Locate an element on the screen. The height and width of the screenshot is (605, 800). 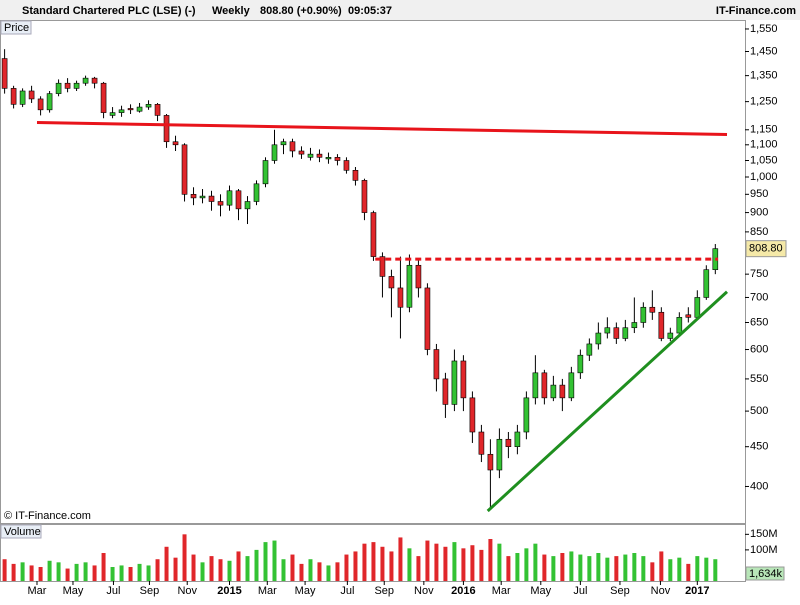
y-tick-label: 1,350 is located at coordinates (764, 76).